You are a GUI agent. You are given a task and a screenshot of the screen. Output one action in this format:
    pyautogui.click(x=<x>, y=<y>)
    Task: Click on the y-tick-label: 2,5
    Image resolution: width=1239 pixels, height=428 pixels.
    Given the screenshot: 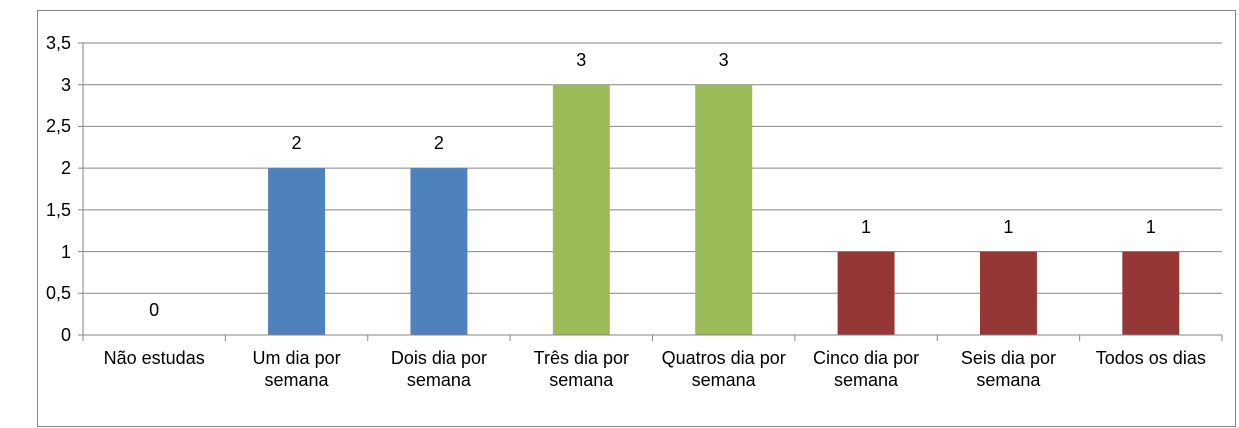 What is the action you would take?
    pyautogui.click(x=58, y=126)
    